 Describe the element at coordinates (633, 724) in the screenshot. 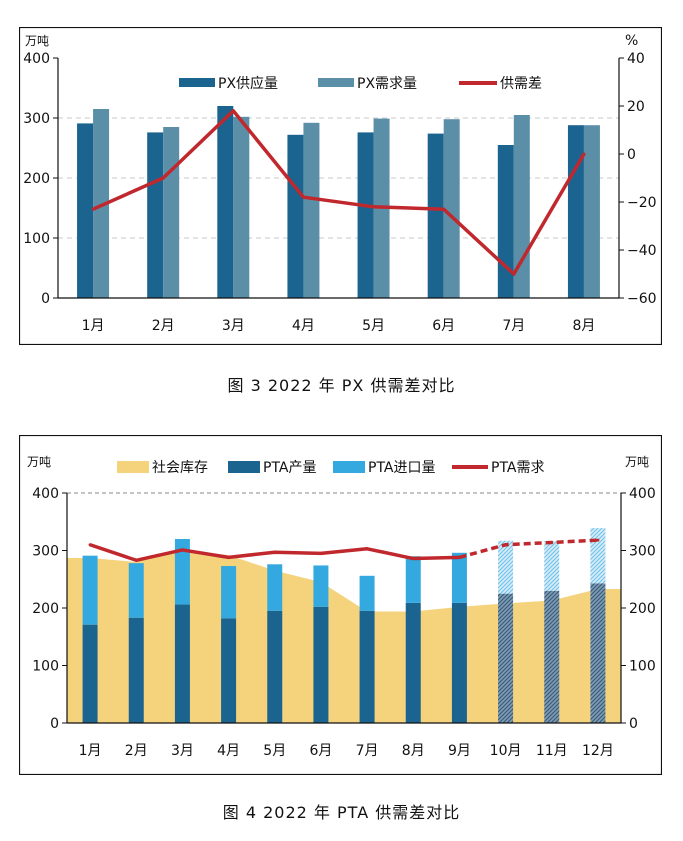

I see `y2-tick-label: 0` at that location.